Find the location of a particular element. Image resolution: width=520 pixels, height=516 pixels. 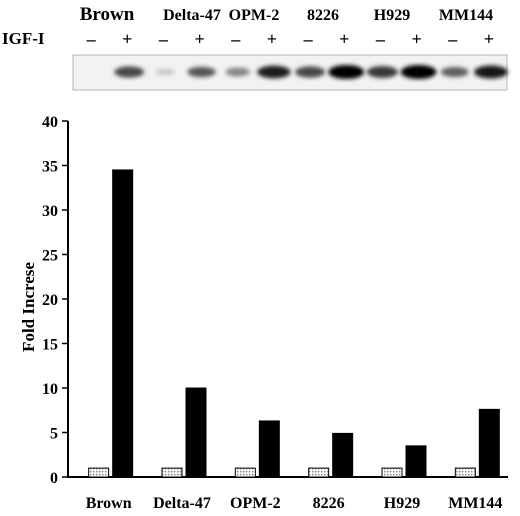

bar-minus-mm144 is located at coordinates (465, 472).